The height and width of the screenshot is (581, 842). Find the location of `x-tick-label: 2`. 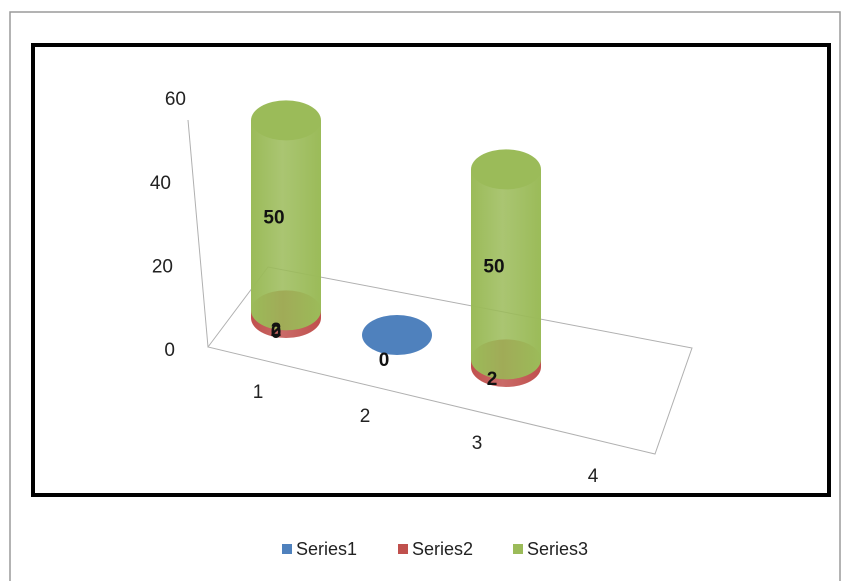

x-tick-label: 2 is located at coordinates (365, 416).